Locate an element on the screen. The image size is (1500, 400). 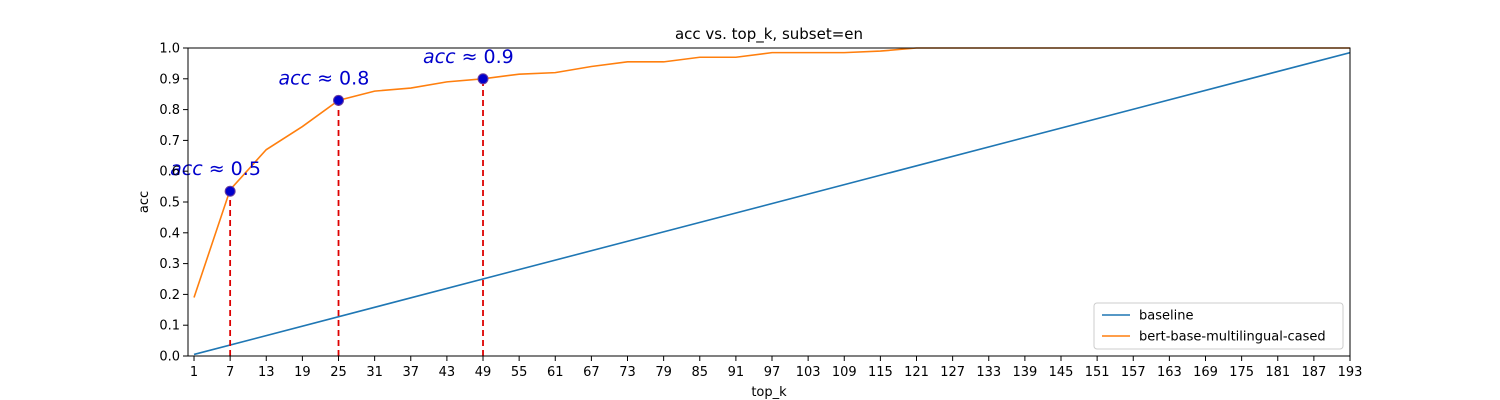
x-tick-label: 163 is located at coordinates (1169, 372).